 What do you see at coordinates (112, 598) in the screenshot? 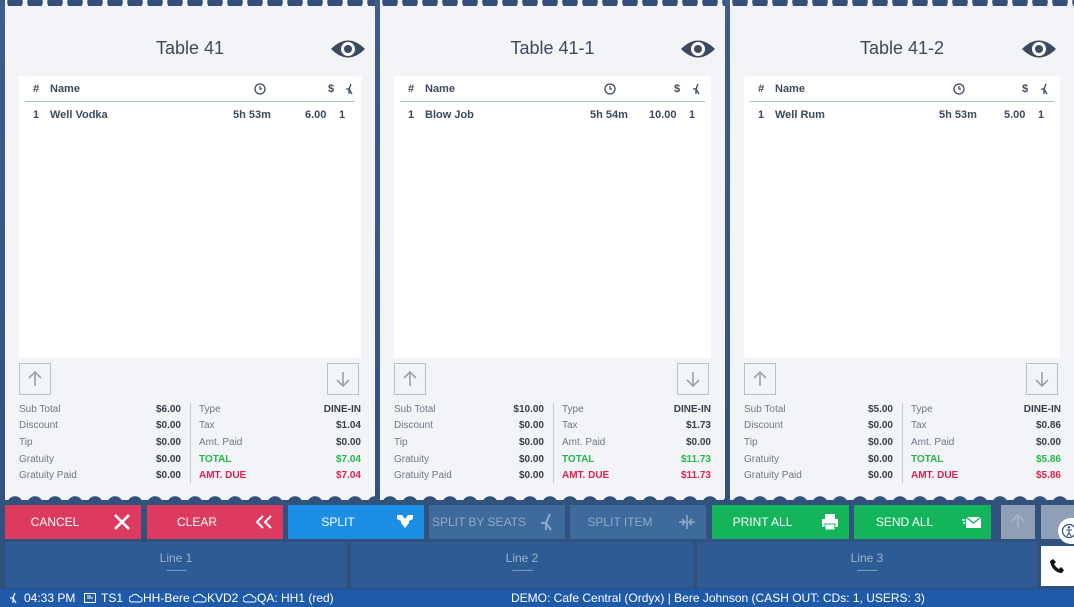
I see `status-terminal: TS1` at bounding box center [112, 598].